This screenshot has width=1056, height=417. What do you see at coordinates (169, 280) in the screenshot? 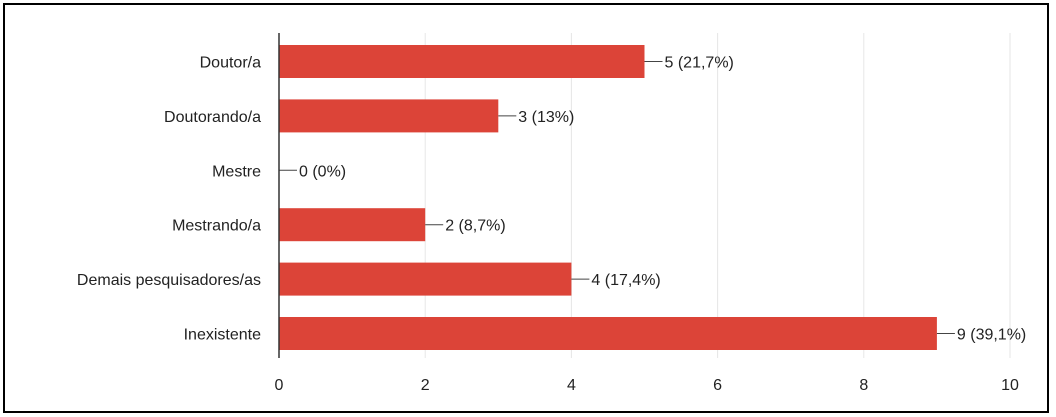
I see `category-label: Demais pesquisadores/as` at bounding box center [169, 280].